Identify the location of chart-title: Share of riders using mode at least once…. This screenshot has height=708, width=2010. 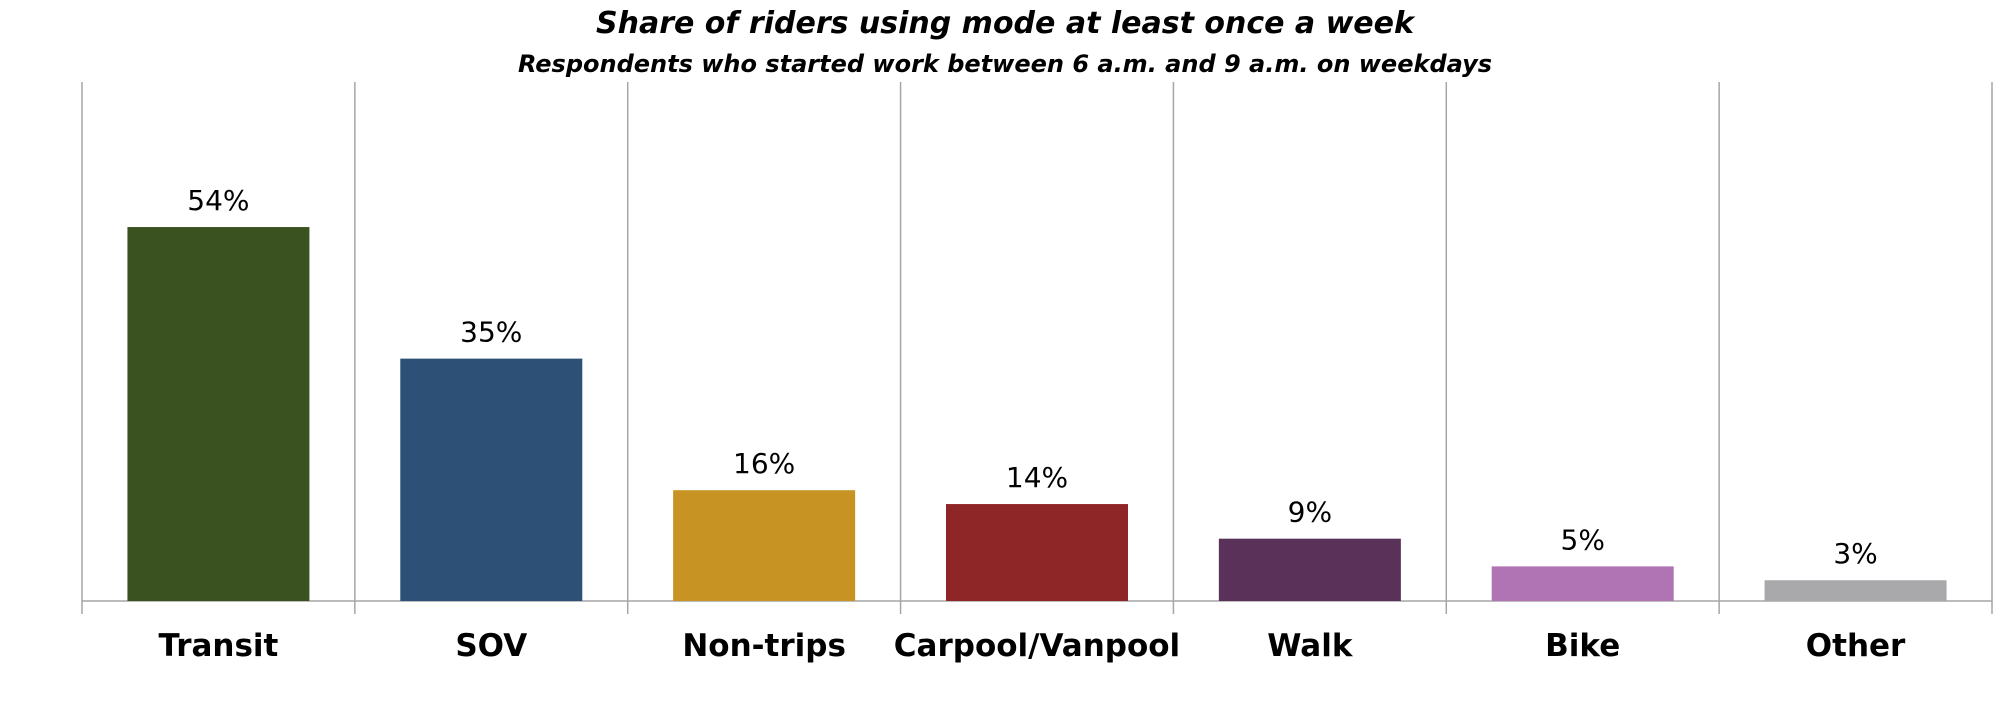
(1005, 23).